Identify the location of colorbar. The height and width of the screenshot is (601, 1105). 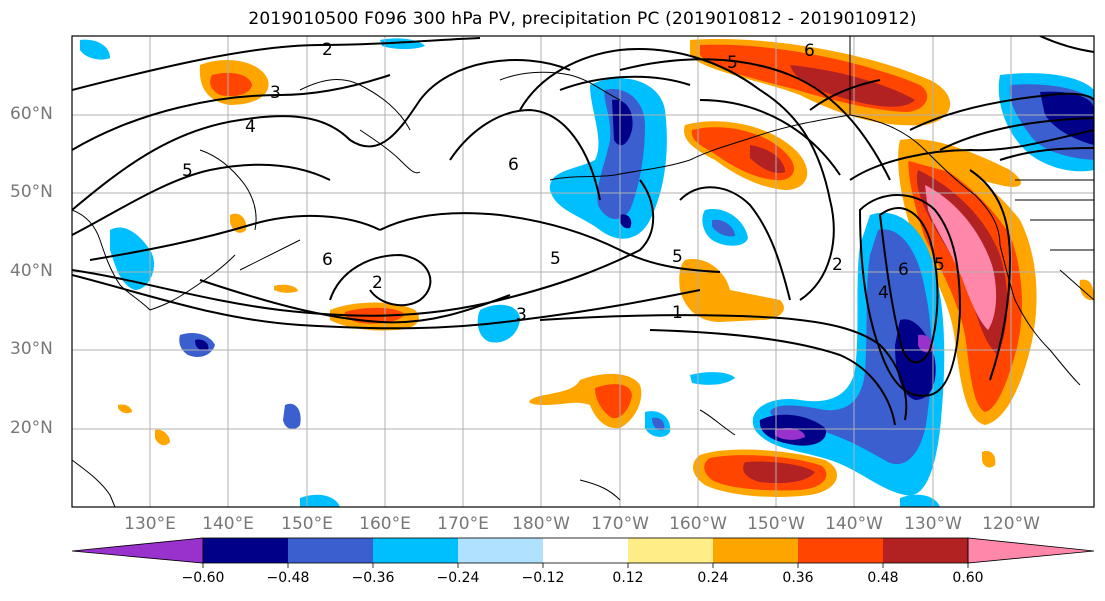
(583, 552).